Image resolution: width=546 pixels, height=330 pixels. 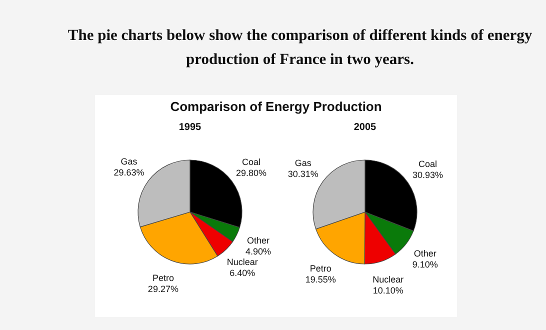 I want to click on data-label: 29.80%, so click(x=251, y=173).